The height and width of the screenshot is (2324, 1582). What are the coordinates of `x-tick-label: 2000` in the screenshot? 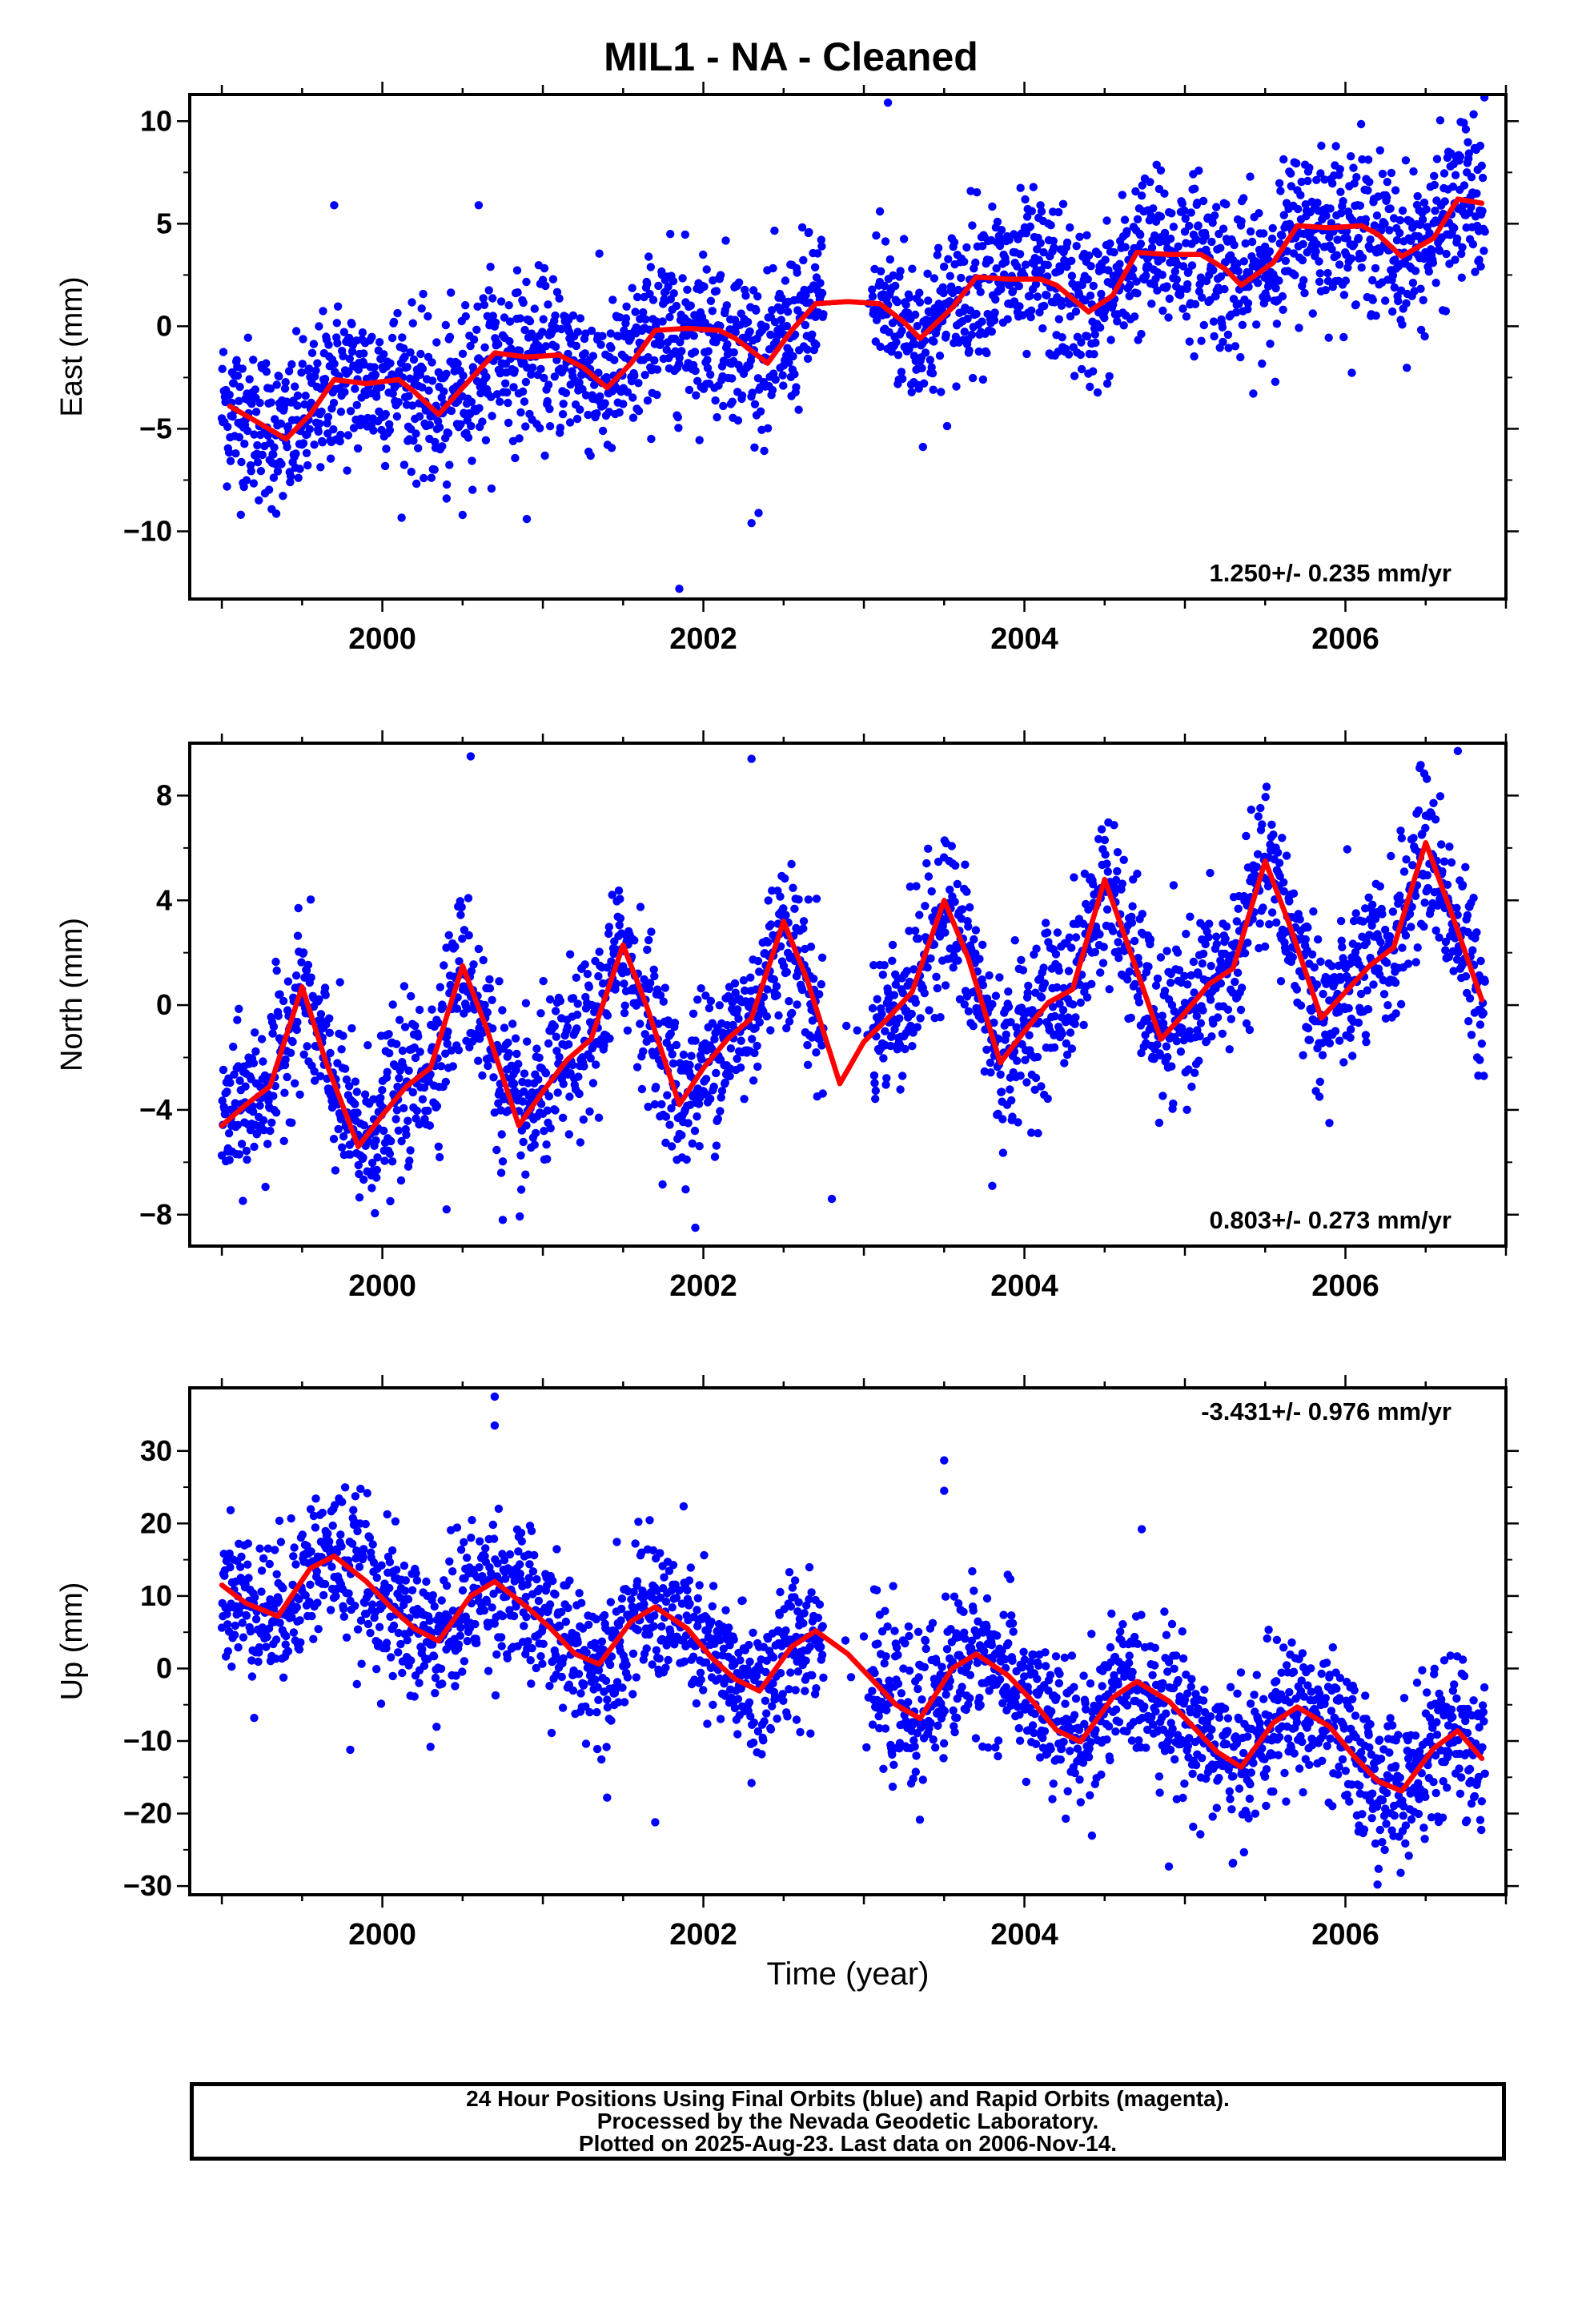 It's located at (382, 639).